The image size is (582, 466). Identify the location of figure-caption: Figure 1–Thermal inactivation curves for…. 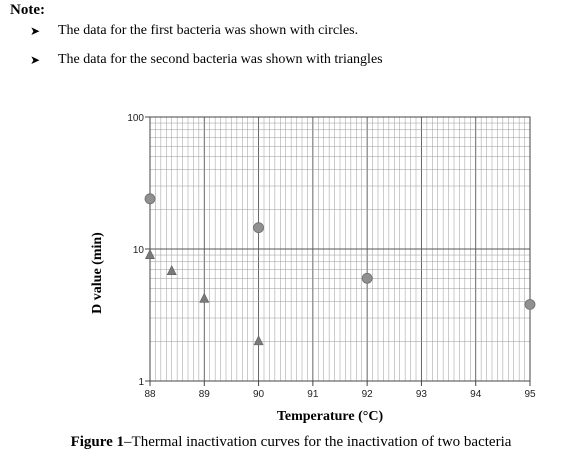
(291, 442).